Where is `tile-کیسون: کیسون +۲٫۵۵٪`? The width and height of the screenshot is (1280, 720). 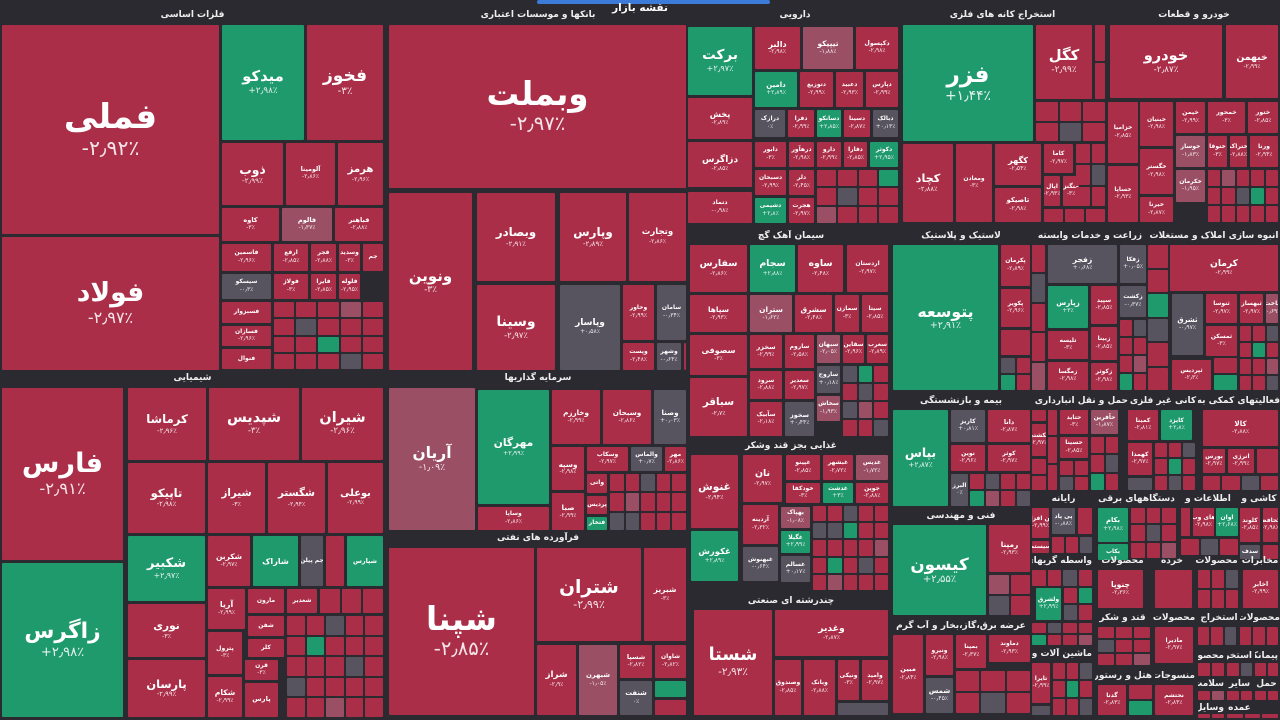 tile-کیسون: کیسون +۲٫۵۵٪ is located at coordinates (939, 570).